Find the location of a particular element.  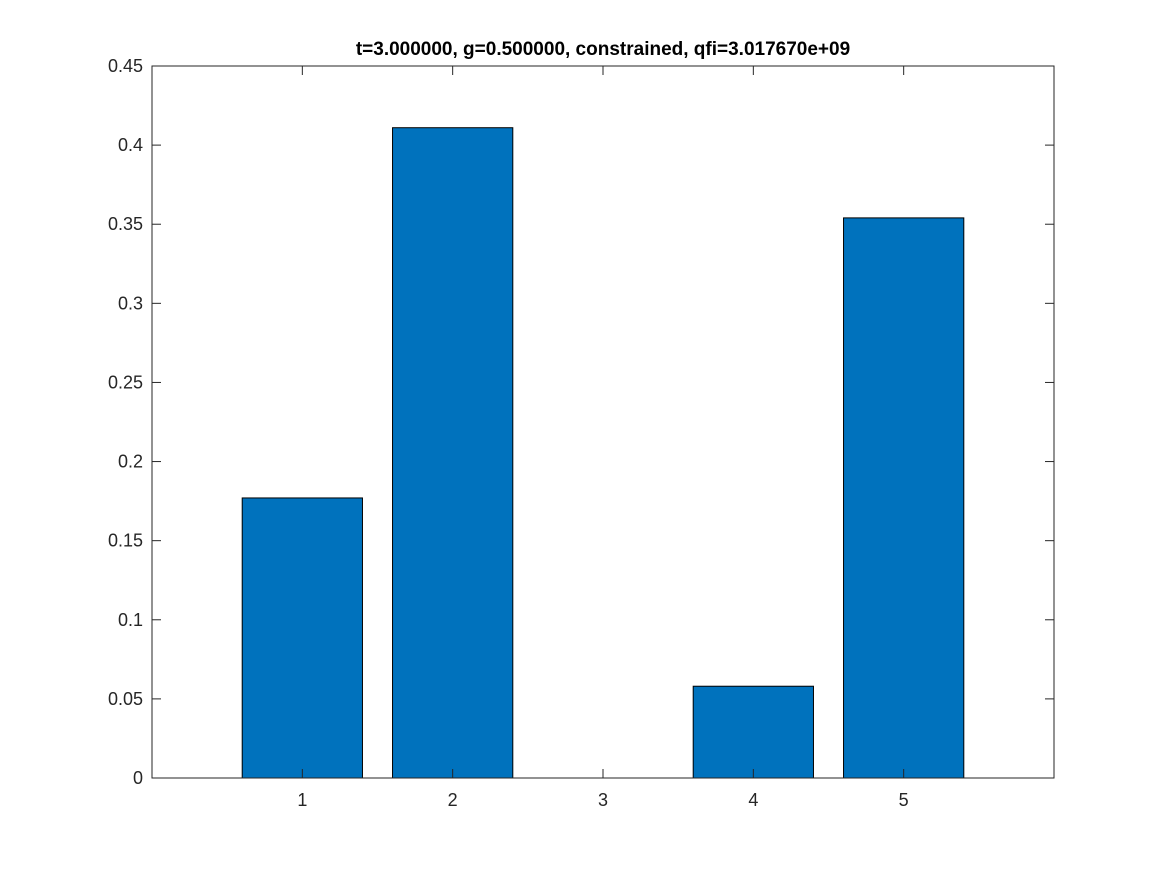

y-tick-label: 0.25 is located at coordinates (125, 382).